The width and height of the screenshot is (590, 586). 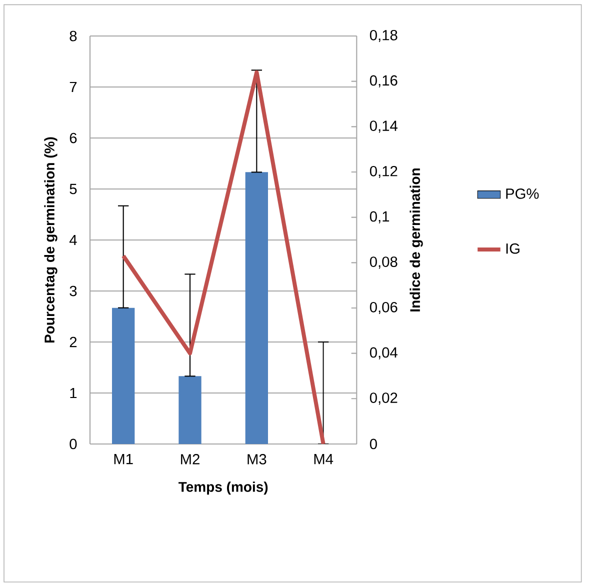 I want to click on y2-tick-label: 0,02, so click(x=384, y=398).